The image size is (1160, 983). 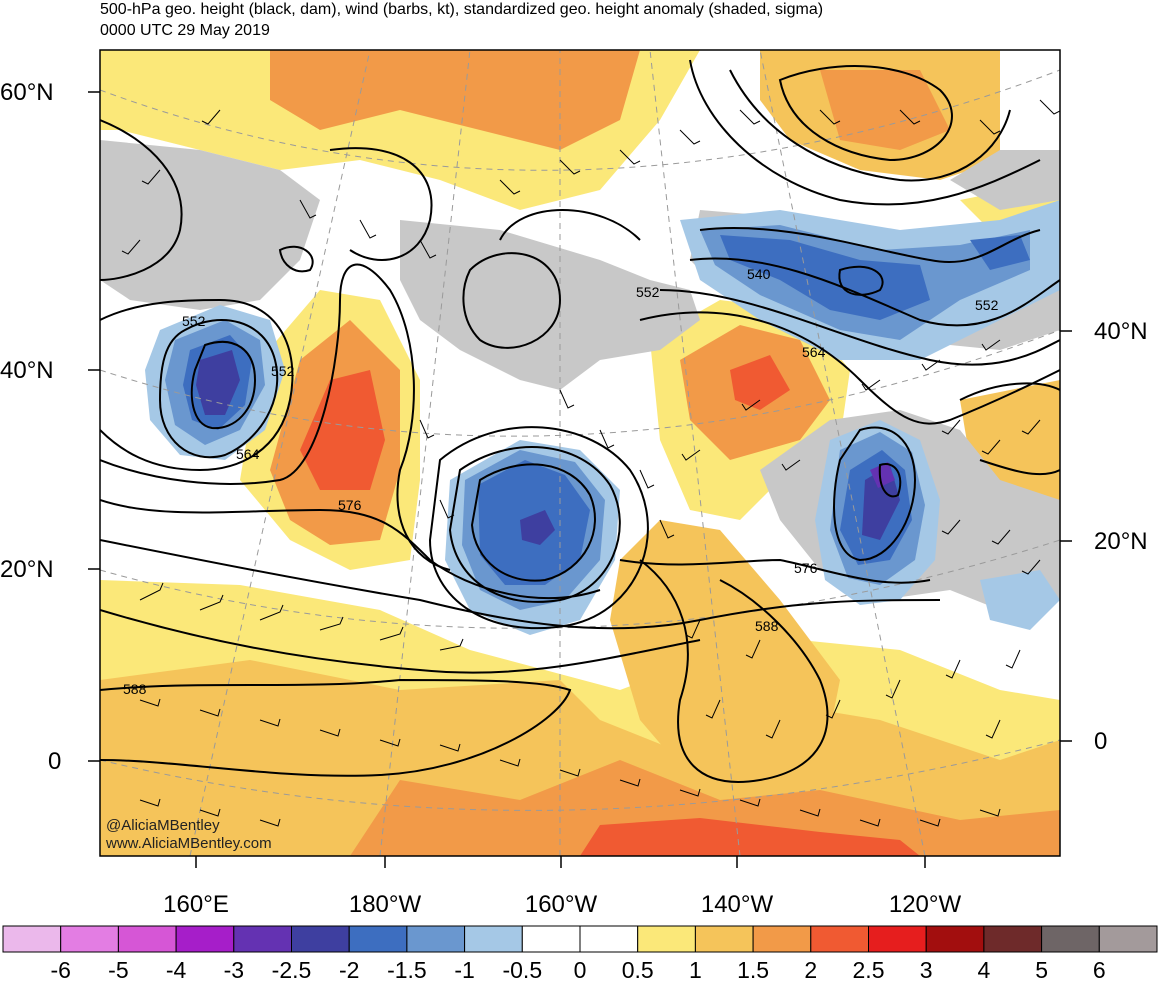 I want to click on lat-label-right: 40°N, so click(x=1121, y=331).